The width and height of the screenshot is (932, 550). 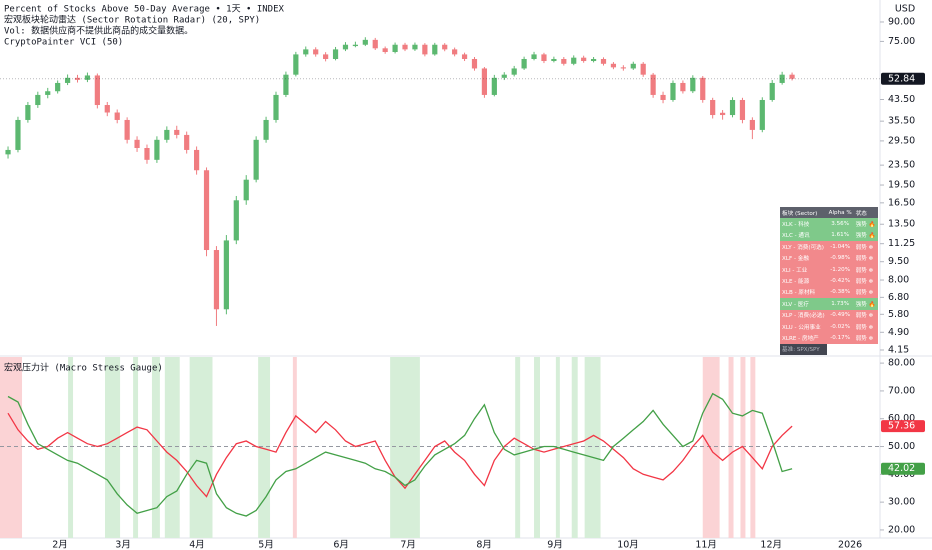 I want to click on x-tick-label: 8月, so click(x=484, y=545).